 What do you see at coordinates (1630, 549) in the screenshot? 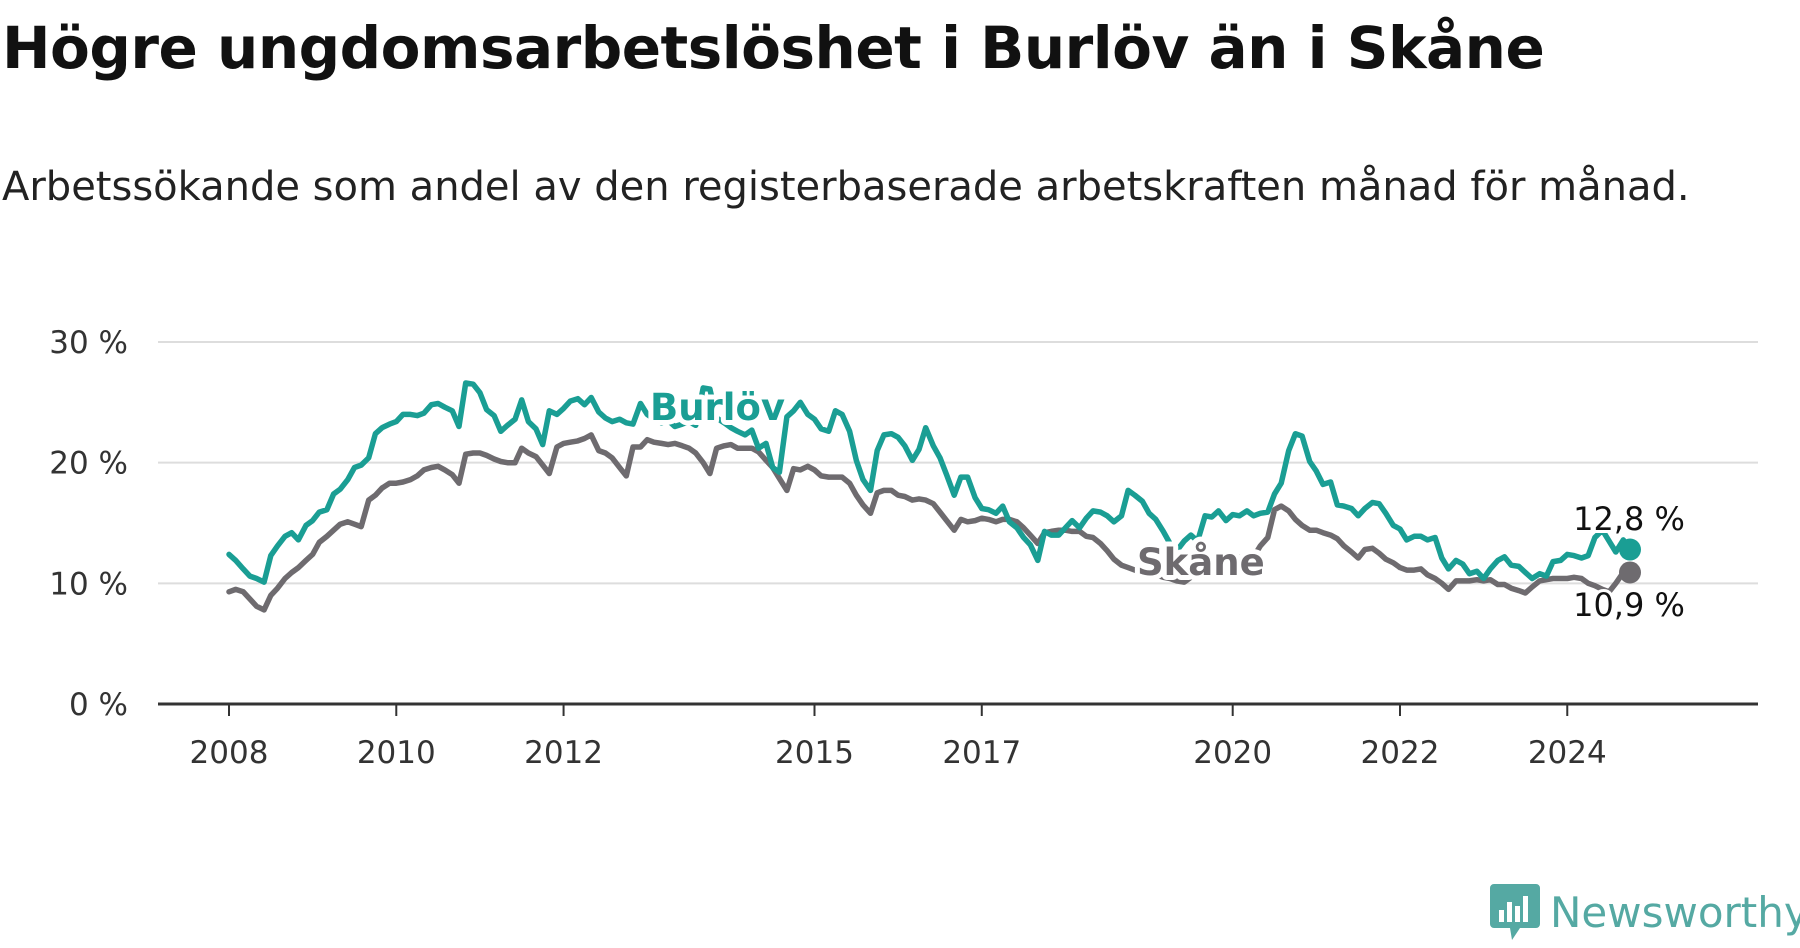
I see `end-point-burlov` at bounding box center [1630, 549].